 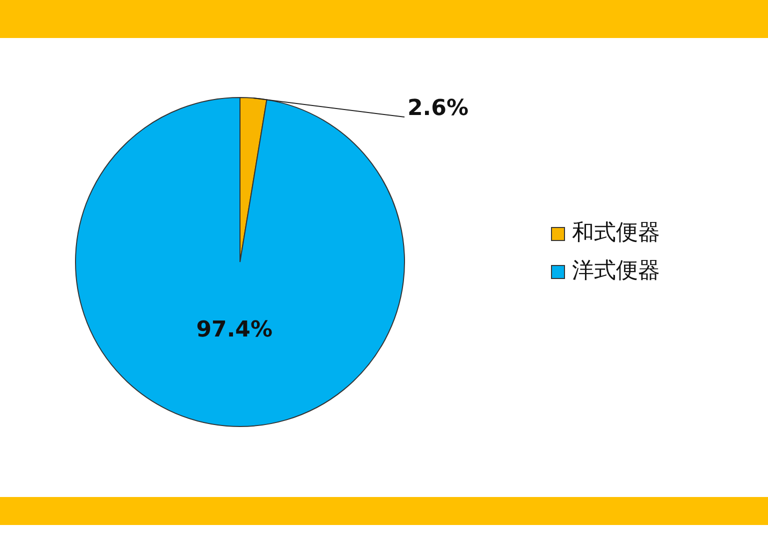 I want to click on data-label: 2.6%, so click(x=438, y=108).